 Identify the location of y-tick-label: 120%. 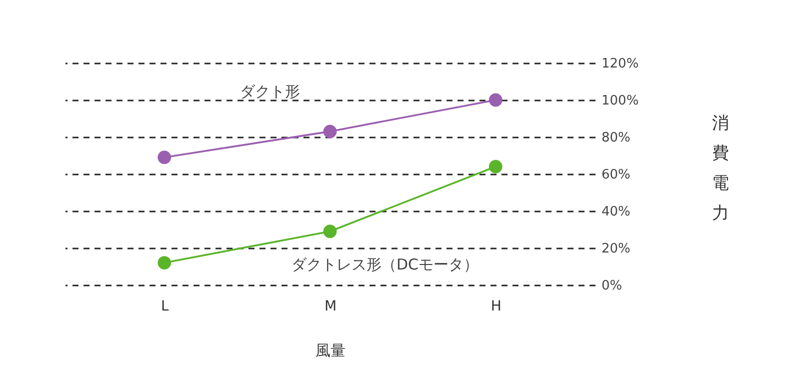
(620, 64).